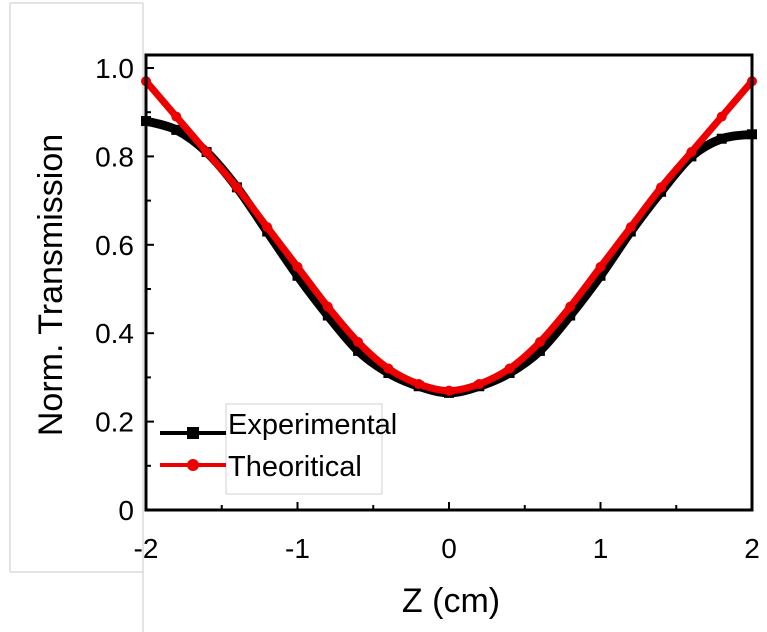 The image size is (767, 632). Describe the element at coordinates (114, 422) in the screenshot. I see `y-tick-label: 0.2` at that location.